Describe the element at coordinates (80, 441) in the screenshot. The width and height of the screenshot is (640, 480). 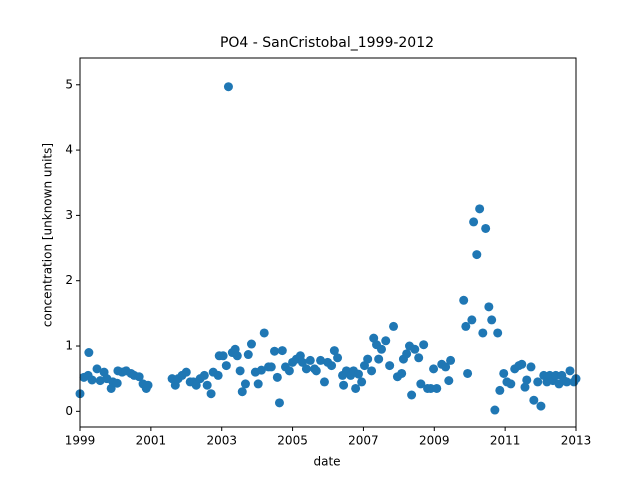
I see `x-tick-label: 1999` at that location.